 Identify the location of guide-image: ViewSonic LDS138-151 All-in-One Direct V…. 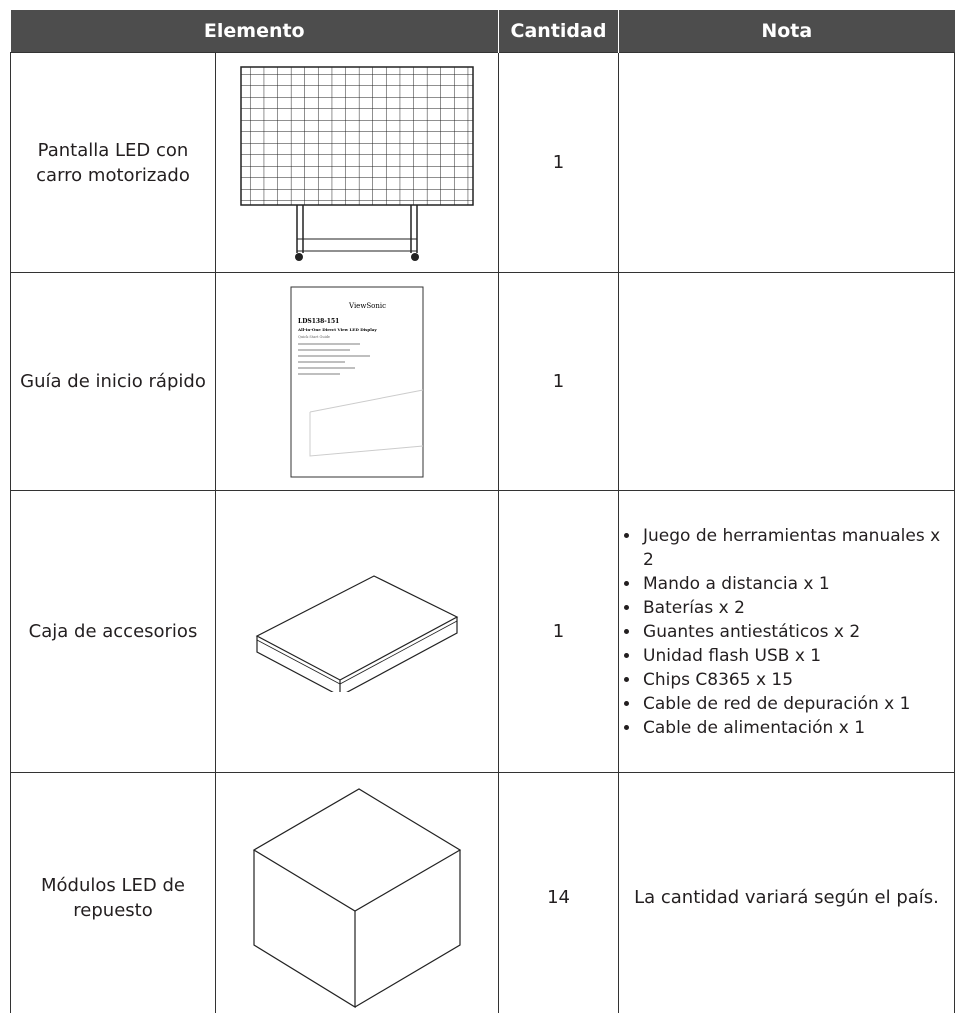
(357, 381).